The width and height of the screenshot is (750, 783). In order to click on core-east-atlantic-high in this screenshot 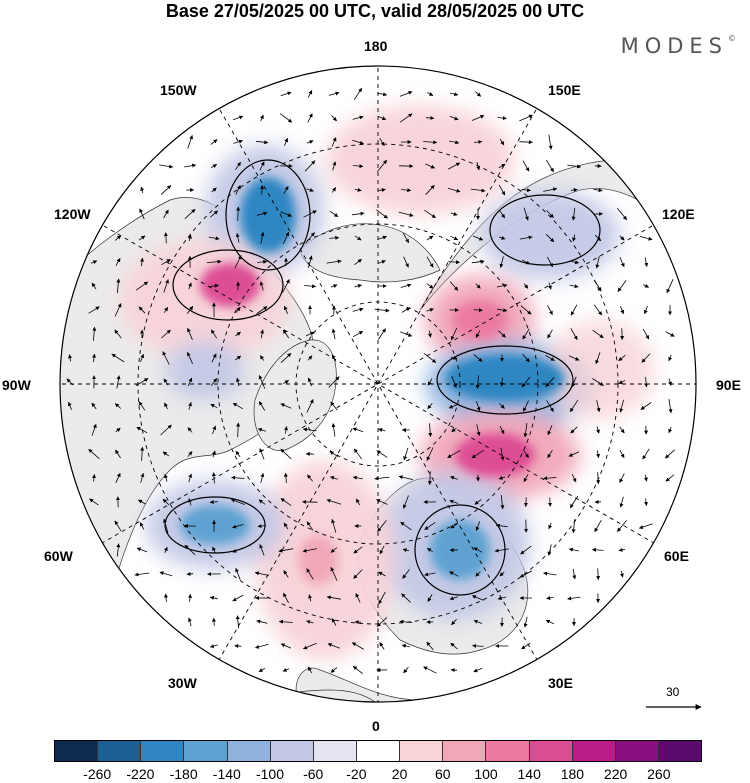, I will do `click(318, 560)`.